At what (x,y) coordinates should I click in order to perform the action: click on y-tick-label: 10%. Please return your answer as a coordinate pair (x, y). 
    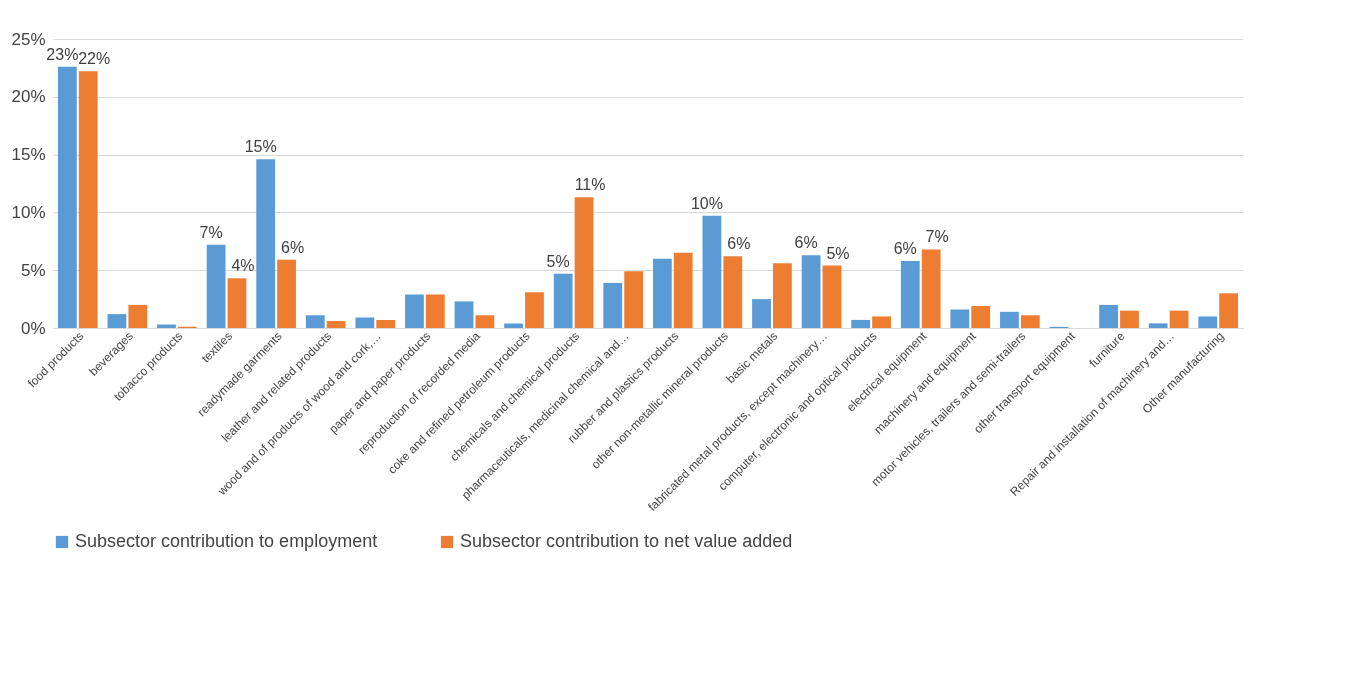
    Looking at the image, I should click on (28, 212).